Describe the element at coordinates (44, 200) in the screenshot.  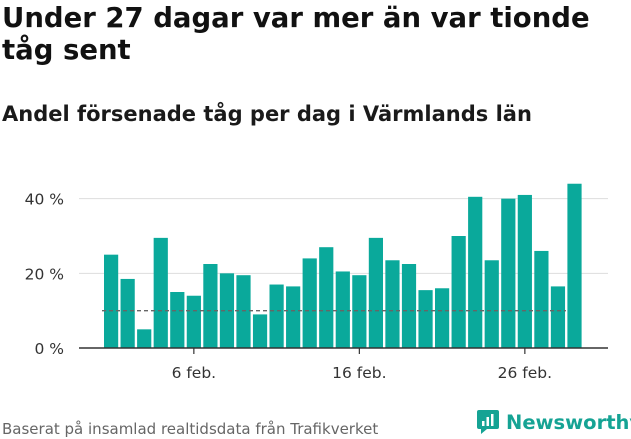
I see `y-tick-label: 40 %` at that location.